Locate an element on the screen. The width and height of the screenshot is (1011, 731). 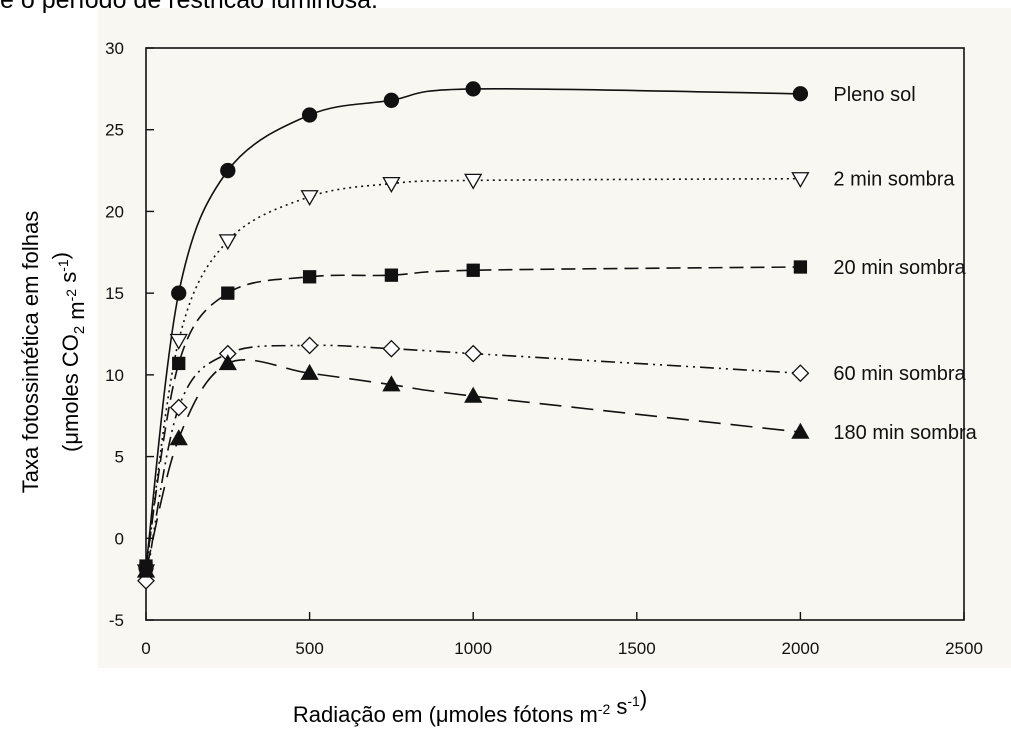
series-label-4: 60 min sombra is located at coordinates (899, 374).